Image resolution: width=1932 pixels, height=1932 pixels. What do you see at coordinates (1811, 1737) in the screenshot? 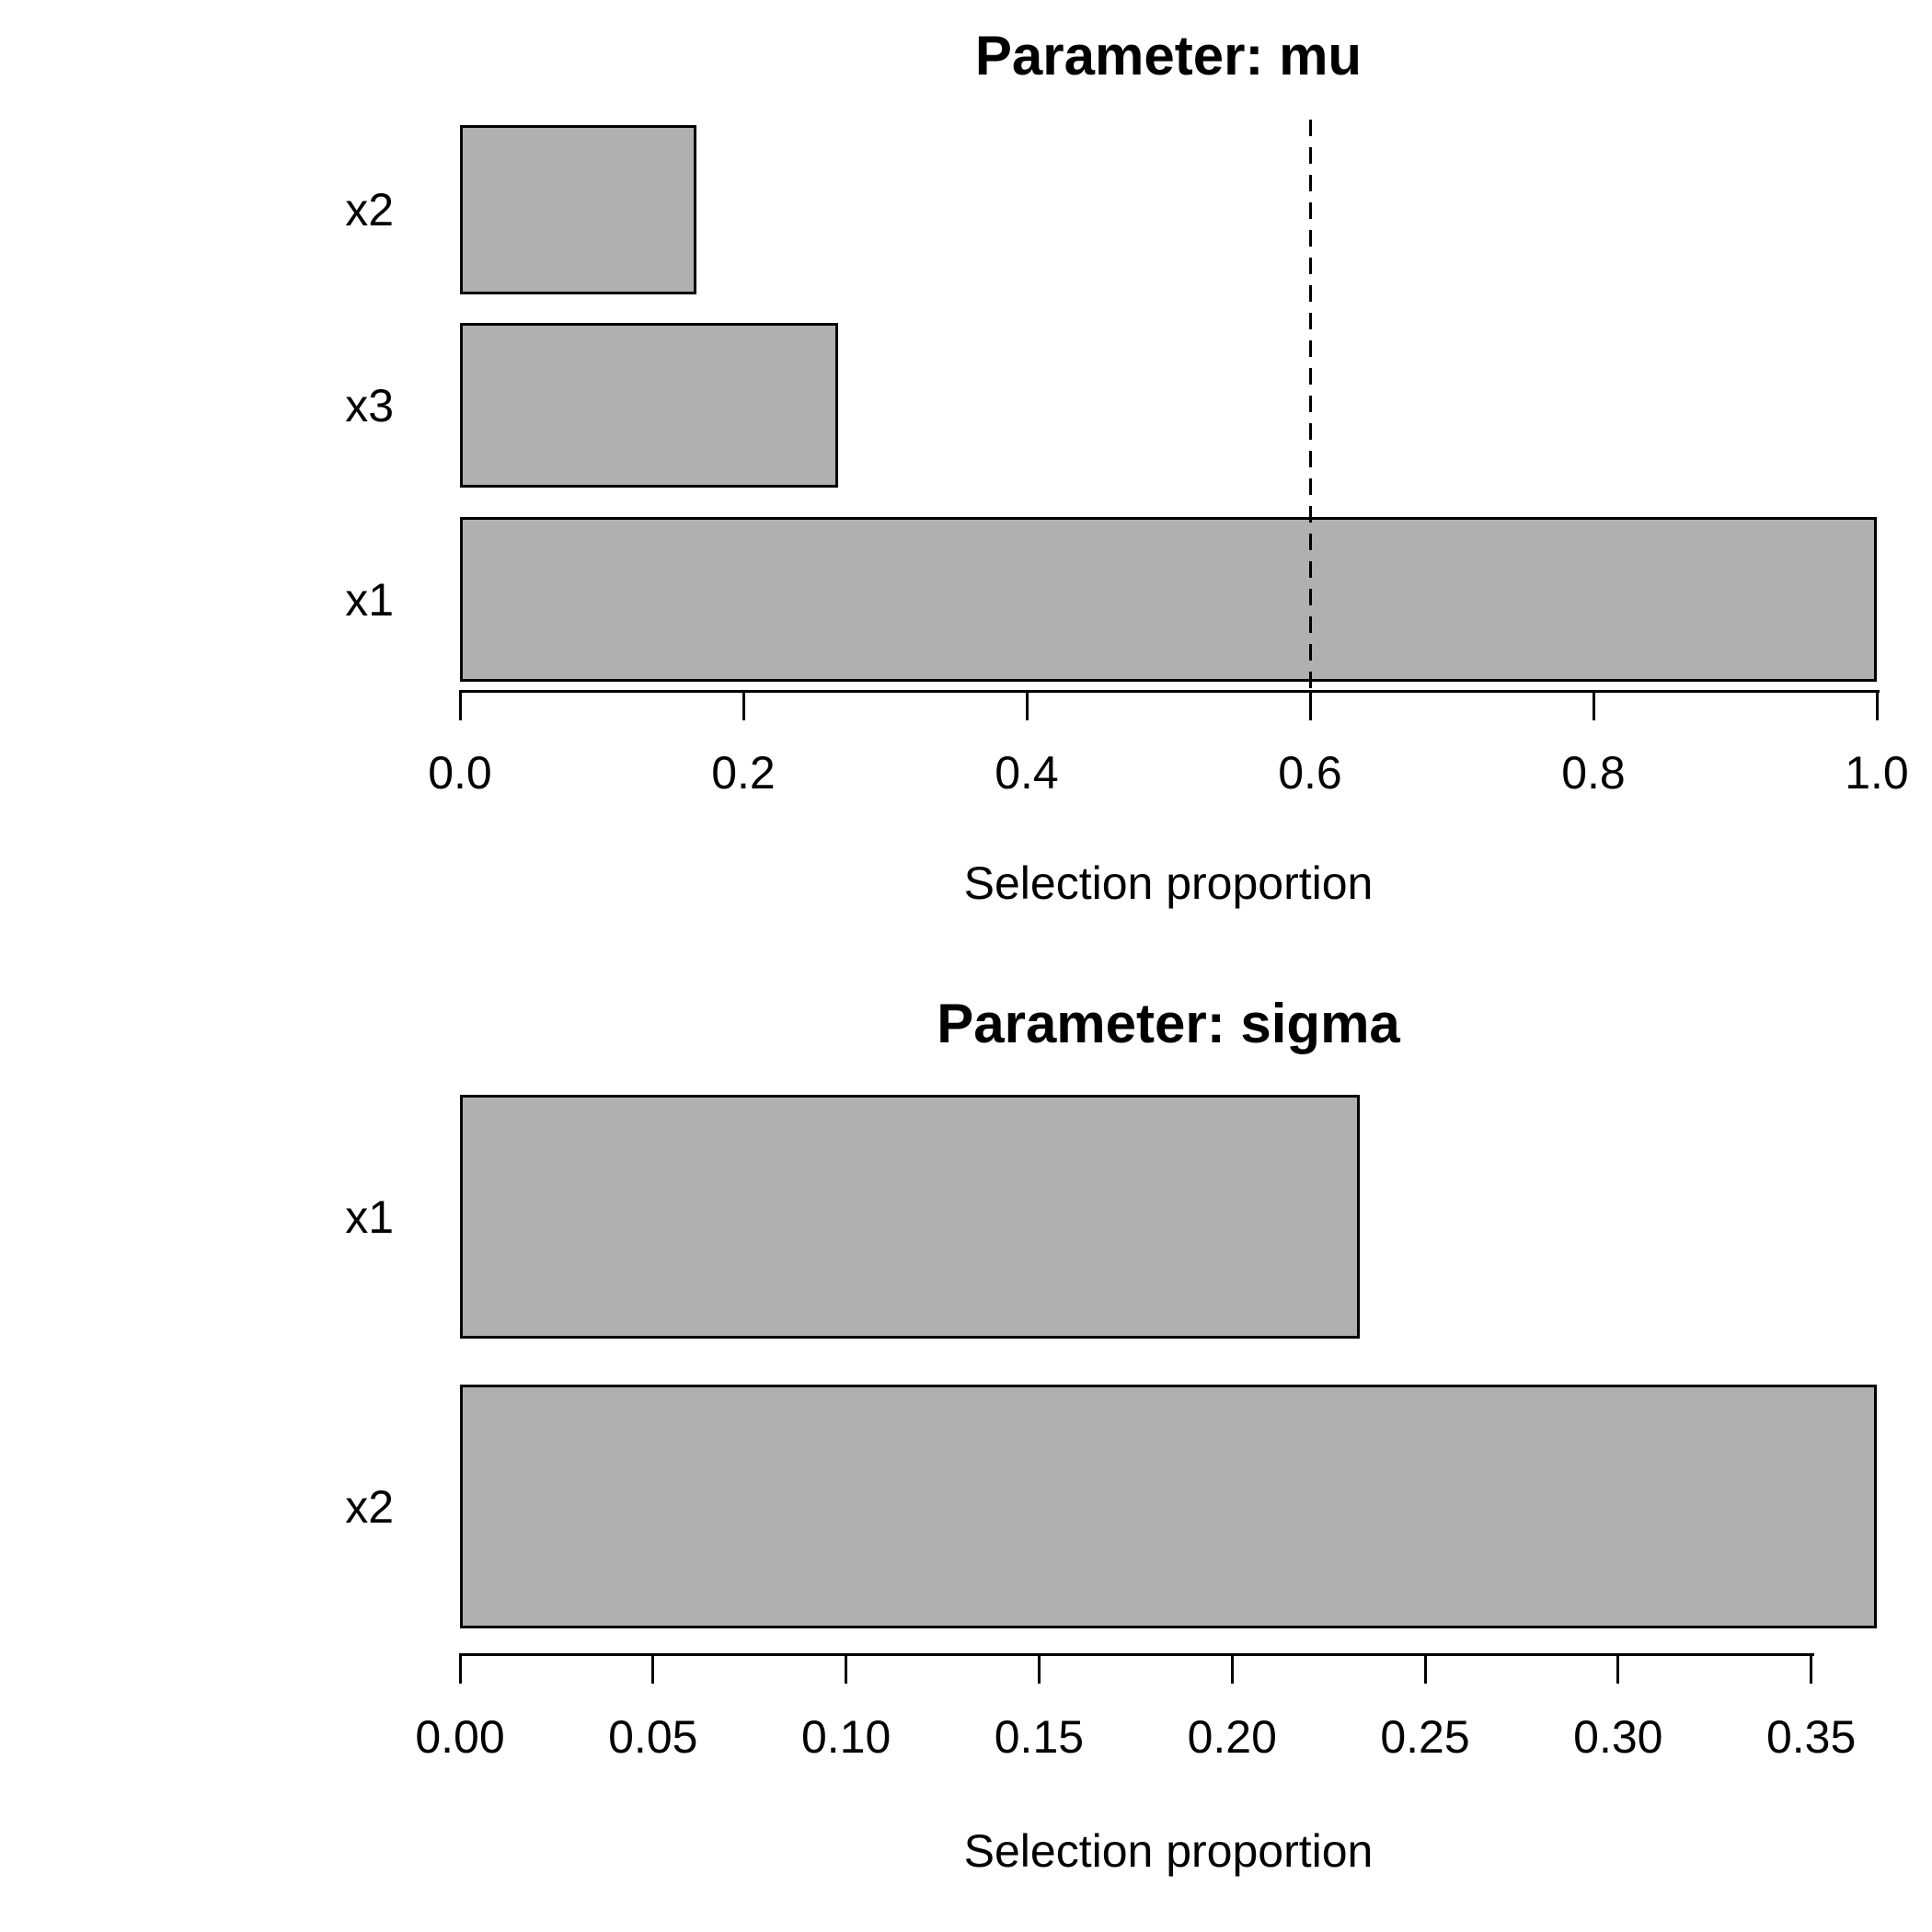
I see `x-axis-tick-label: 0.35` at bounding box center [1811, 1737].